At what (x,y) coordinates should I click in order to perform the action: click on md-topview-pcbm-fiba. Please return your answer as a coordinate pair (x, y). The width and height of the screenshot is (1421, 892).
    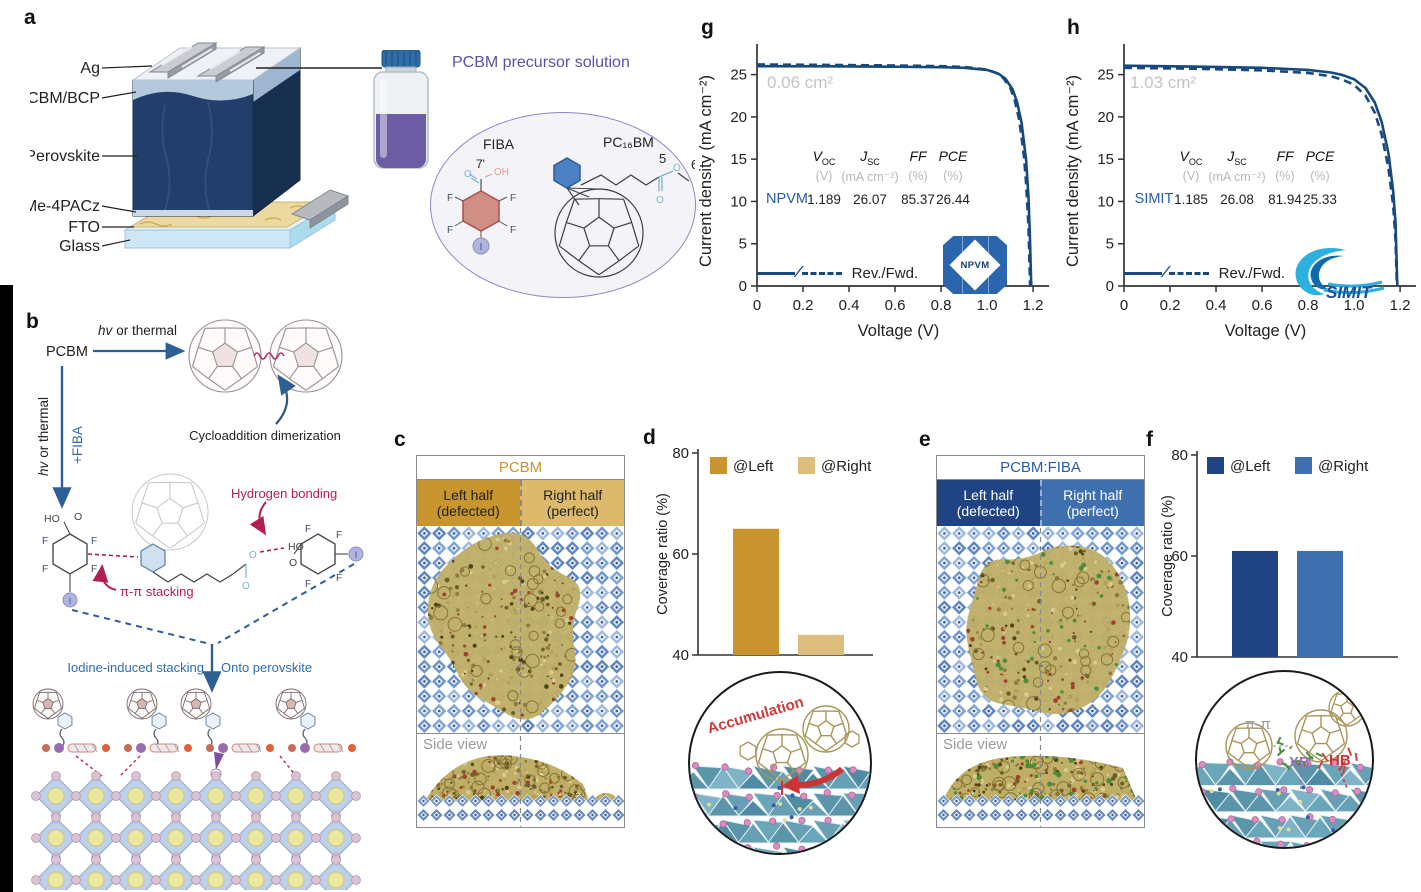
    Looking at the image, I should click on (1040, 630).